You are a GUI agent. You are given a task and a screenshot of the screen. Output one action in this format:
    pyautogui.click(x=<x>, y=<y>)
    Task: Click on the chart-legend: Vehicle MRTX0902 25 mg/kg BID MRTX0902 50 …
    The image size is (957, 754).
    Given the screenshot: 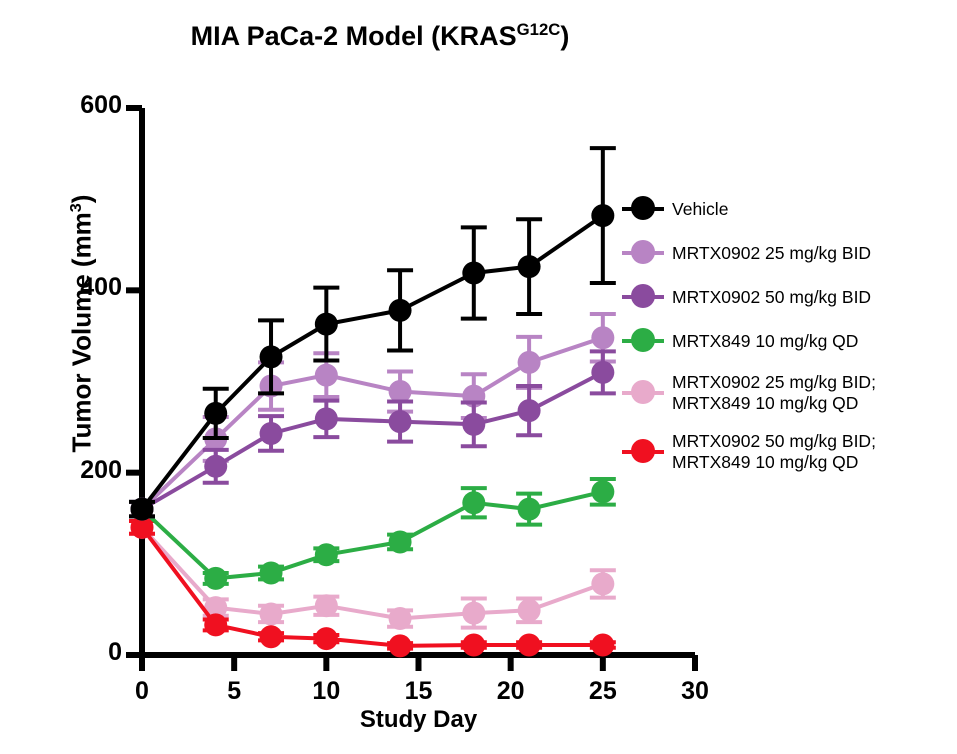 What is the action you would take?
    pyautogui.click(x=789, y=343)
    